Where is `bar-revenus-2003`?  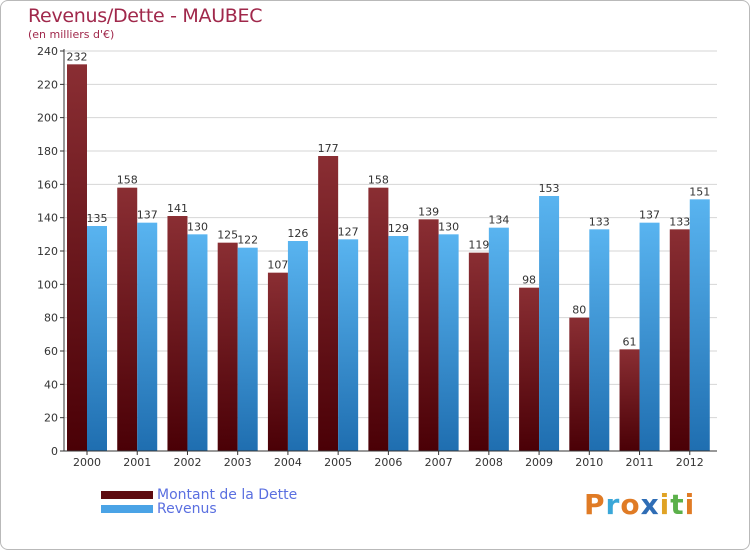
bar-revenus-2003 is located at coordinates (247, 349).